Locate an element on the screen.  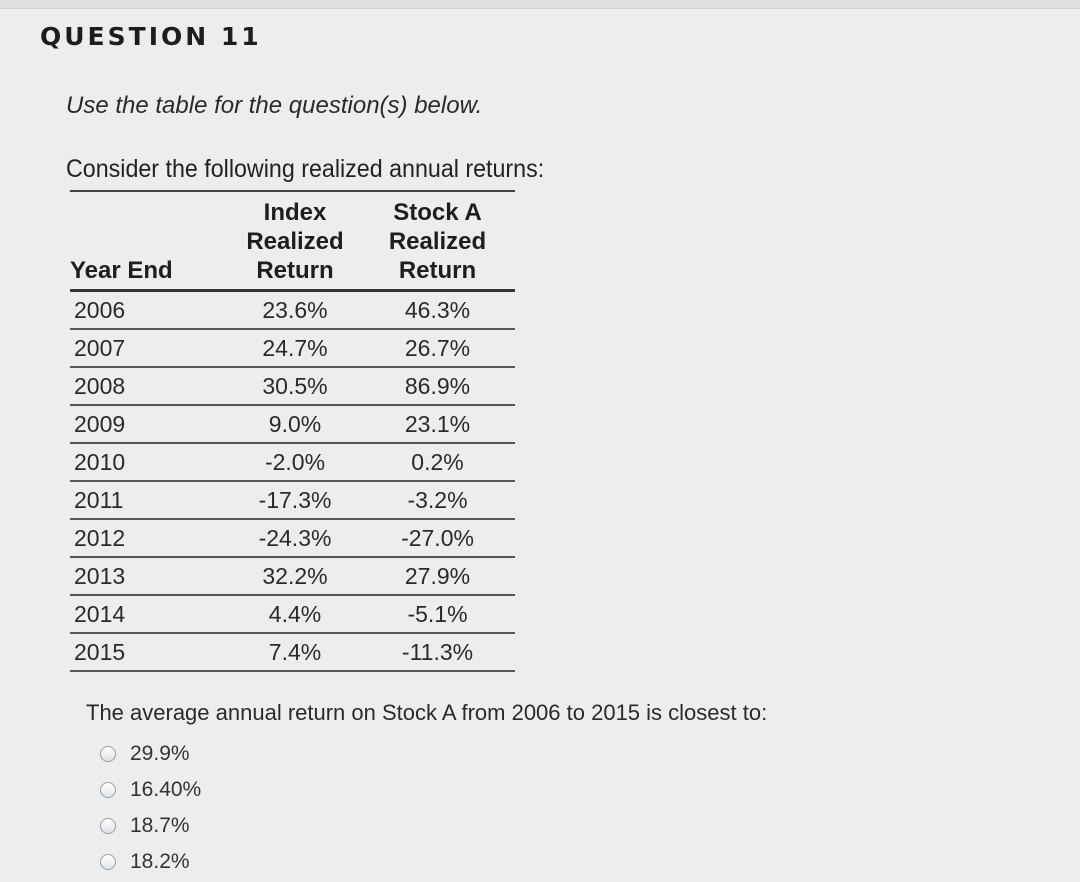
cell-year: 2013 is located at coordinates (150, 576).